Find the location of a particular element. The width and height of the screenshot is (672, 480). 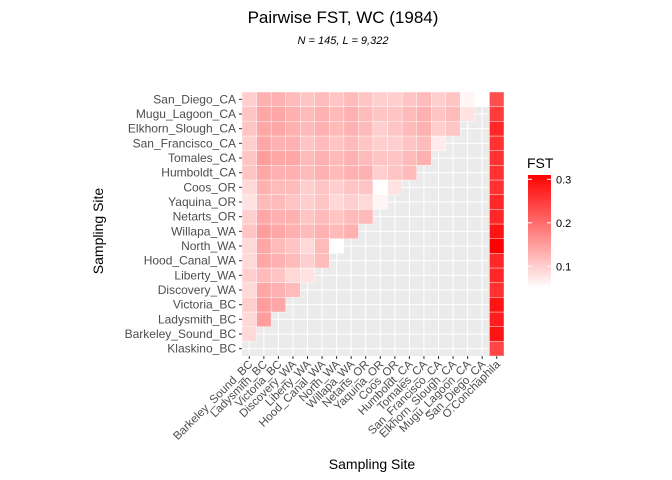

chart-title: Pairwise FST, WC (1984) is located at coordinates (343, 17).